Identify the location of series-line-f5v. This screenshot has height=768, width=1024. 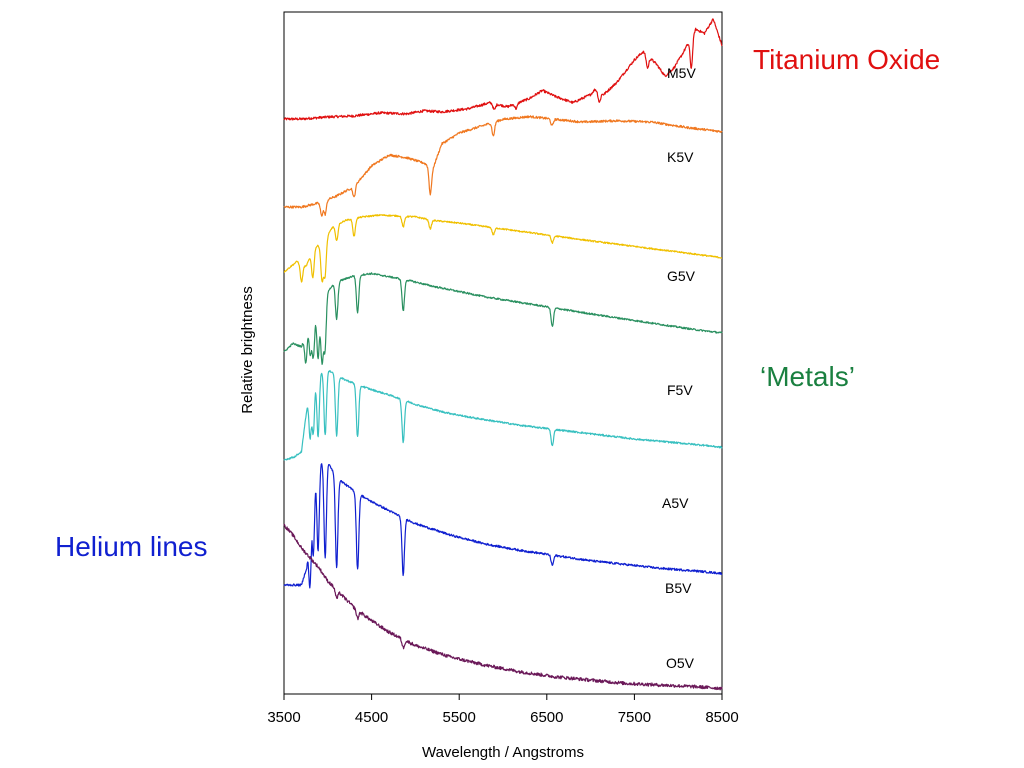
(503, 318).